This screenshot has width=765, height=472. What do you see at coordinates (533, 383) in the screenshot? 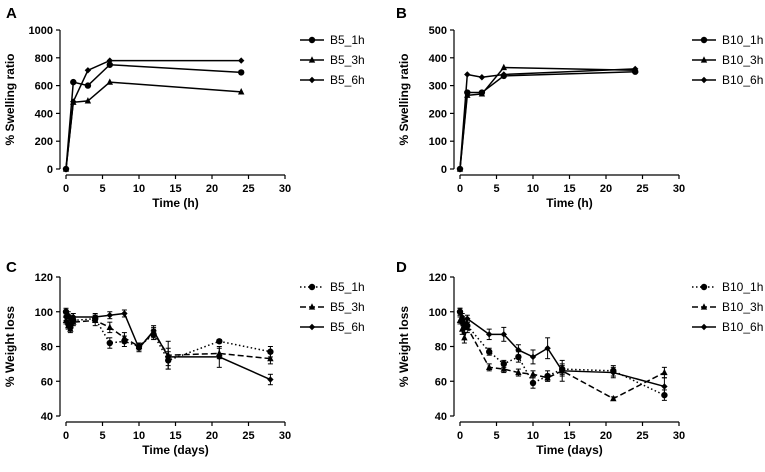
I see `panel-d-series-b10-1h-point` at bounding box center [533, 383].